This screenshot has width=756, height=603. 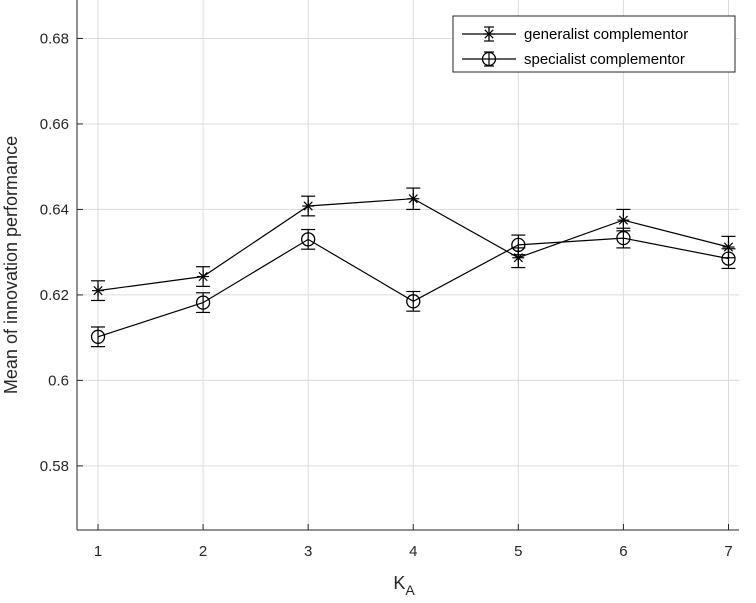 I want to click on y-tick-label: 0.66, so click(x=54, y=124).